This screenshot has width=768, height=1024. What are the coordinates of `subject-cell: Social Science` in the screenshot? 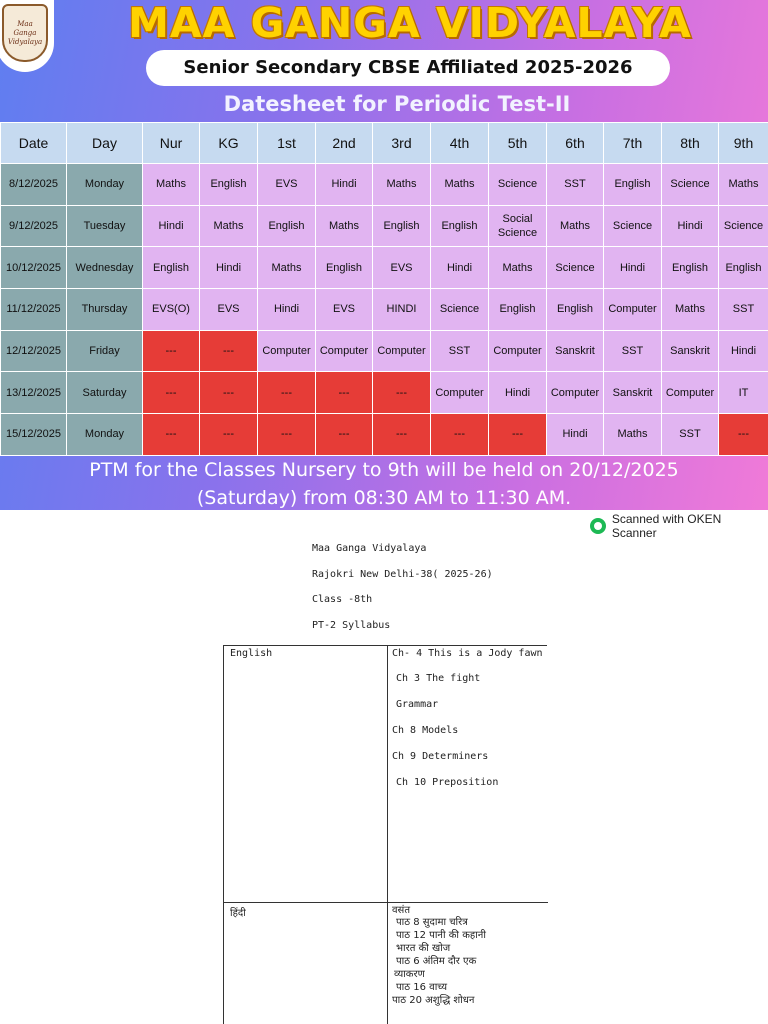 It's located at (517, 226).